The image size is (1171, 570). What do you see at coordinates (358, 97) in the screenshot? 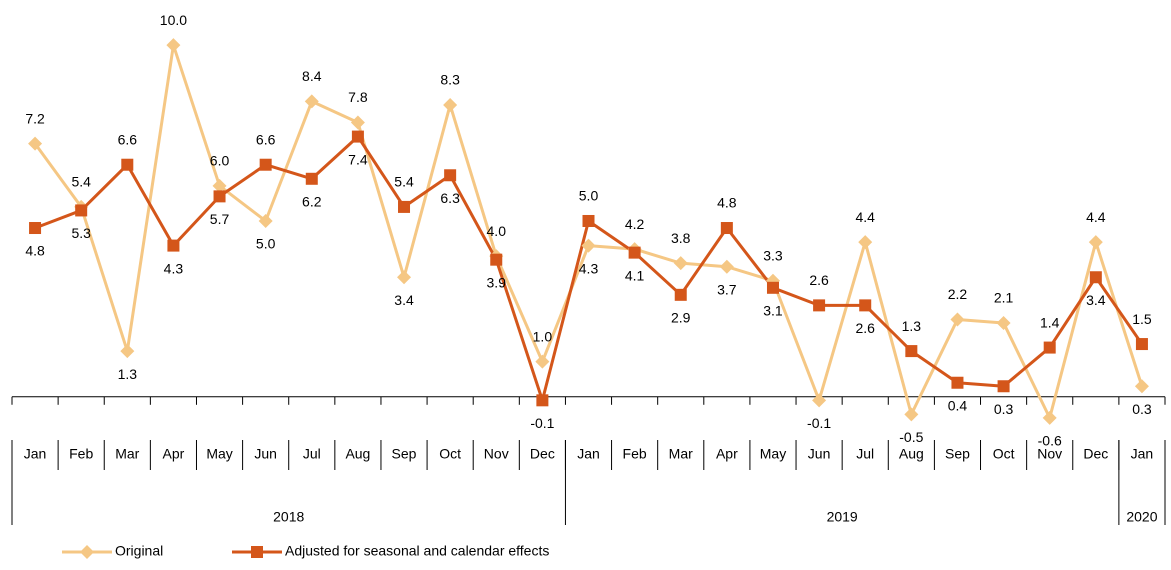
I see `value-label: 7.8` at bounding box center [358, 97].